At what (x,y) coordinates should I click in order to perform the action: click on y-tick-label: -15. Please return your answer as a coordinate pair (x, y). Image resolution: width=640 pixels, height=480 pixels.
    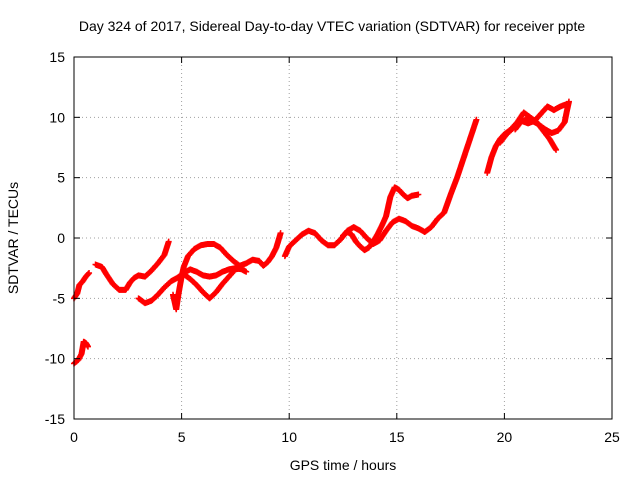
    Looking at the image, I should click on (55, 419).